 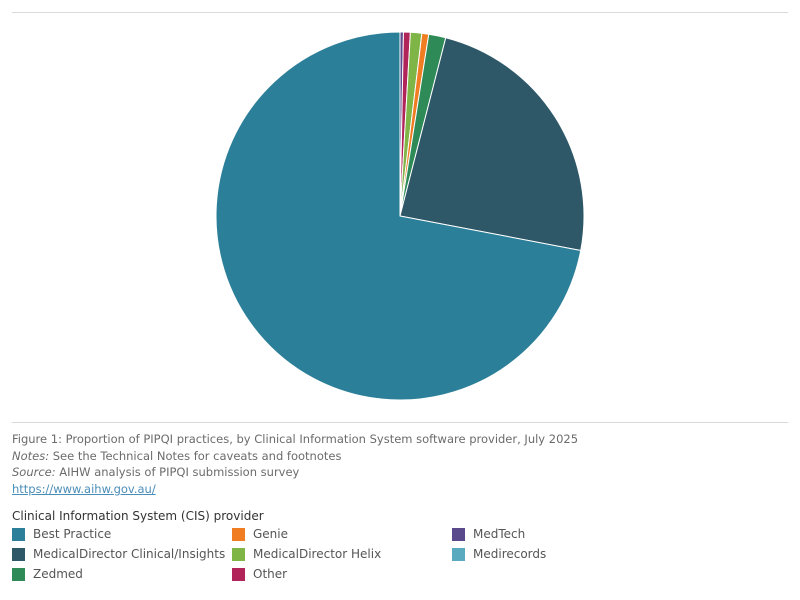 What do you see at coordinates (342, 534) in the screenshot?
I see `legend-item: Genie` at bounding box center [342, 534].